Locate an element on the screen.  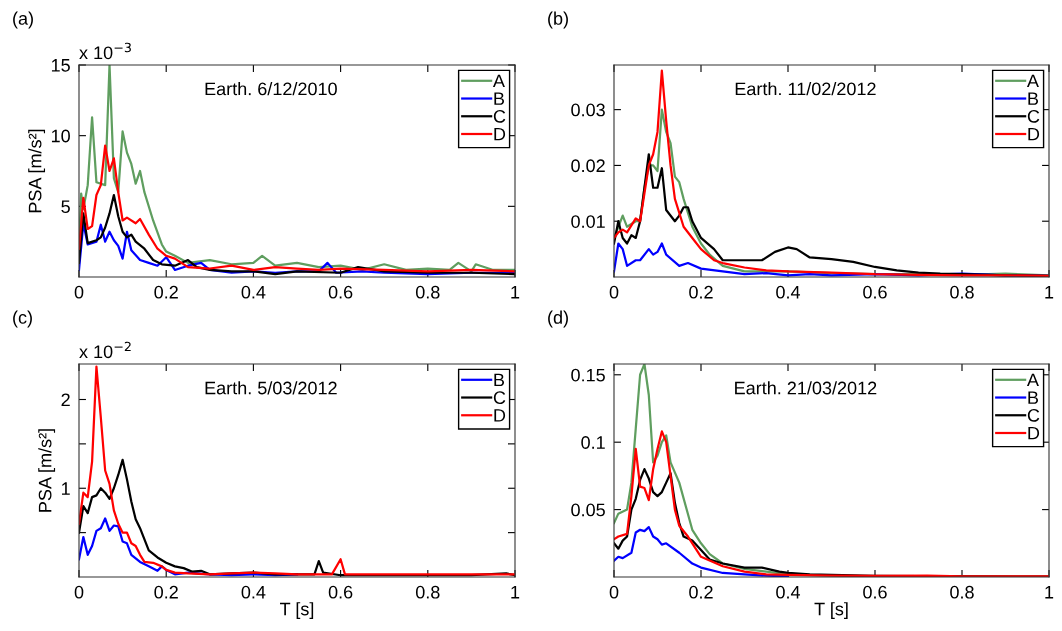
text: (c) is located at coordinates (22, 319).